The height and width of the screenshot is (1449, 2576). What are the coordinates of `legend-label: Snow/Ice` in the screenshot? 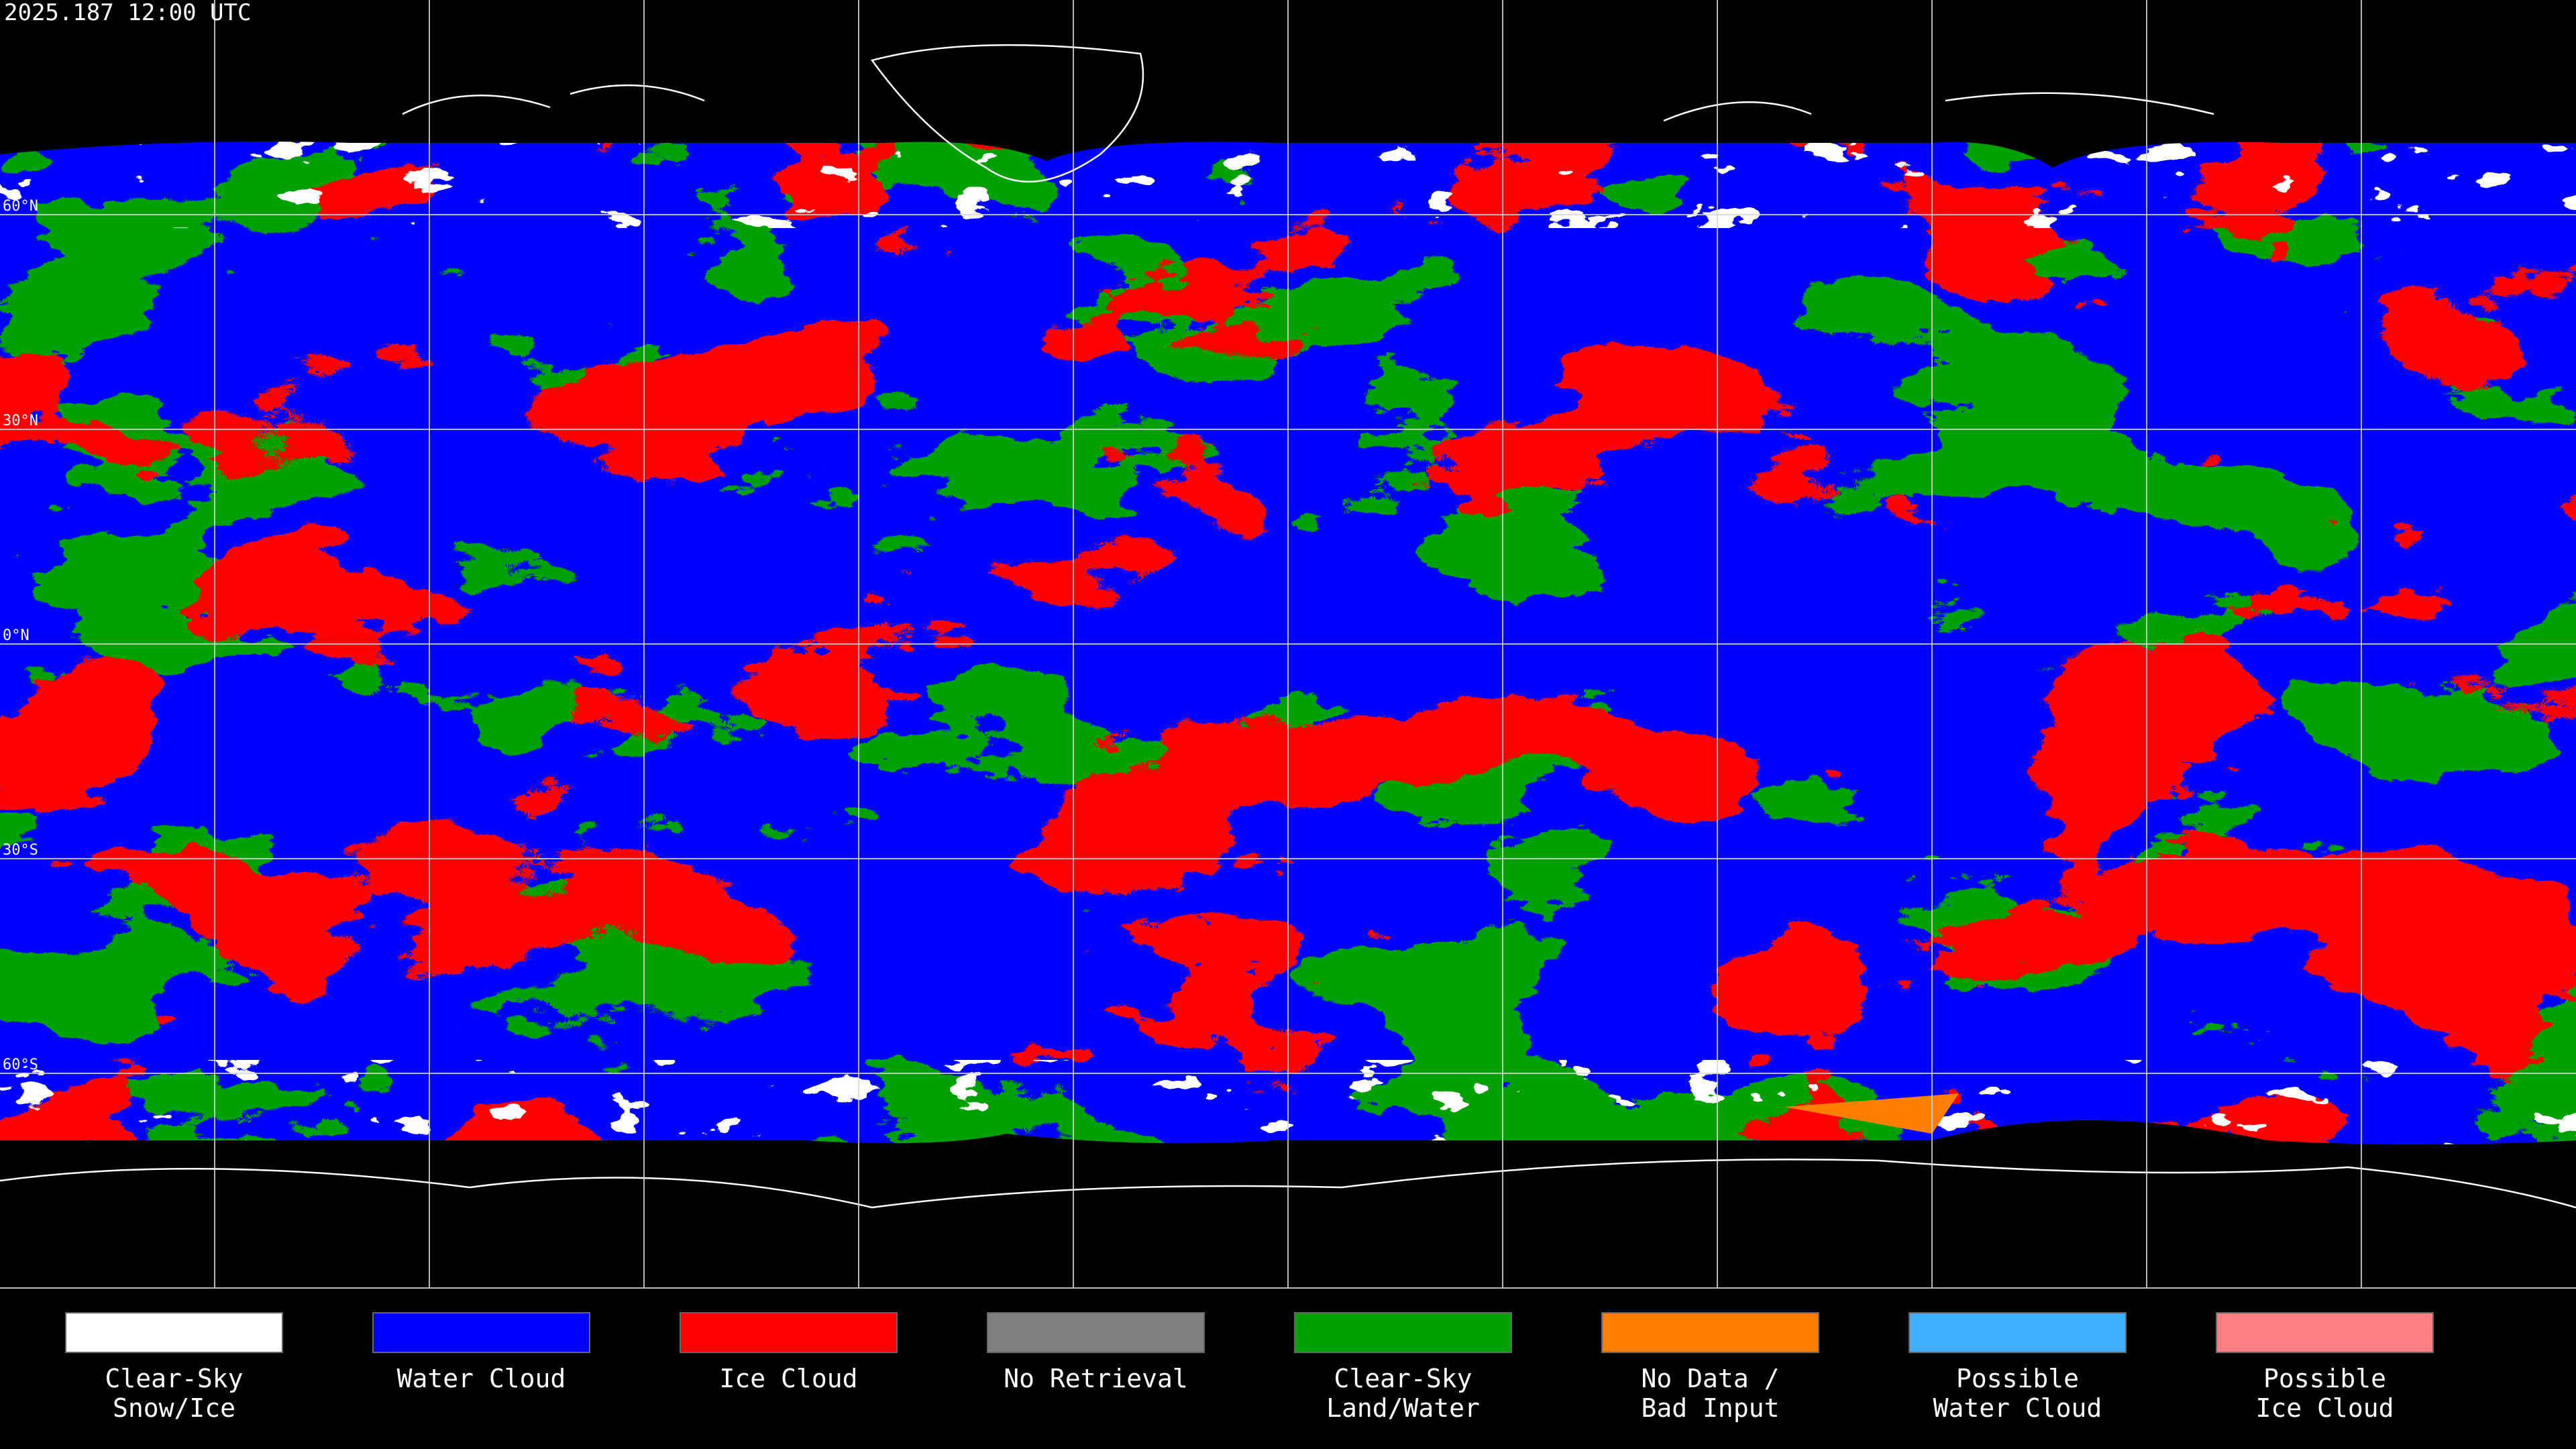 It's located at (174, 1408).